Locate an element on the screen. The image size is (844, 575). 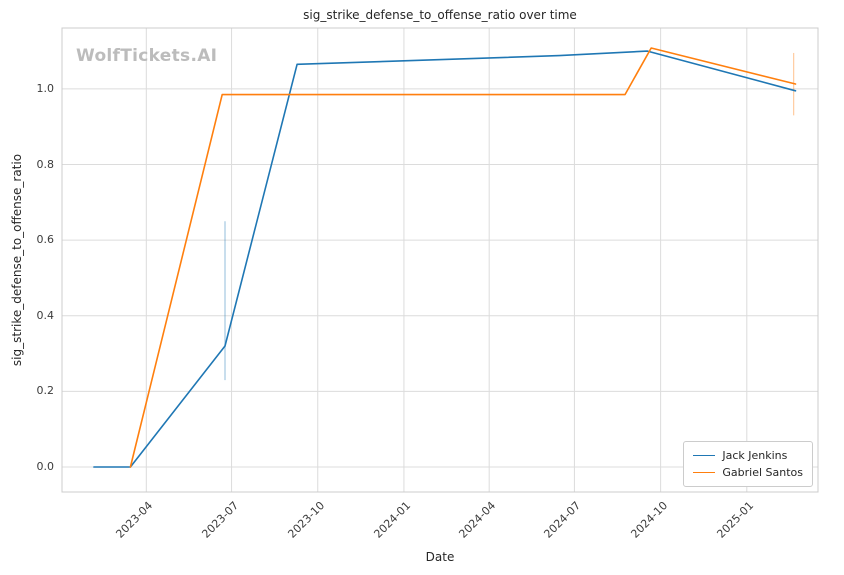
x-axis-label: Date is located at coordinates (440, 557).